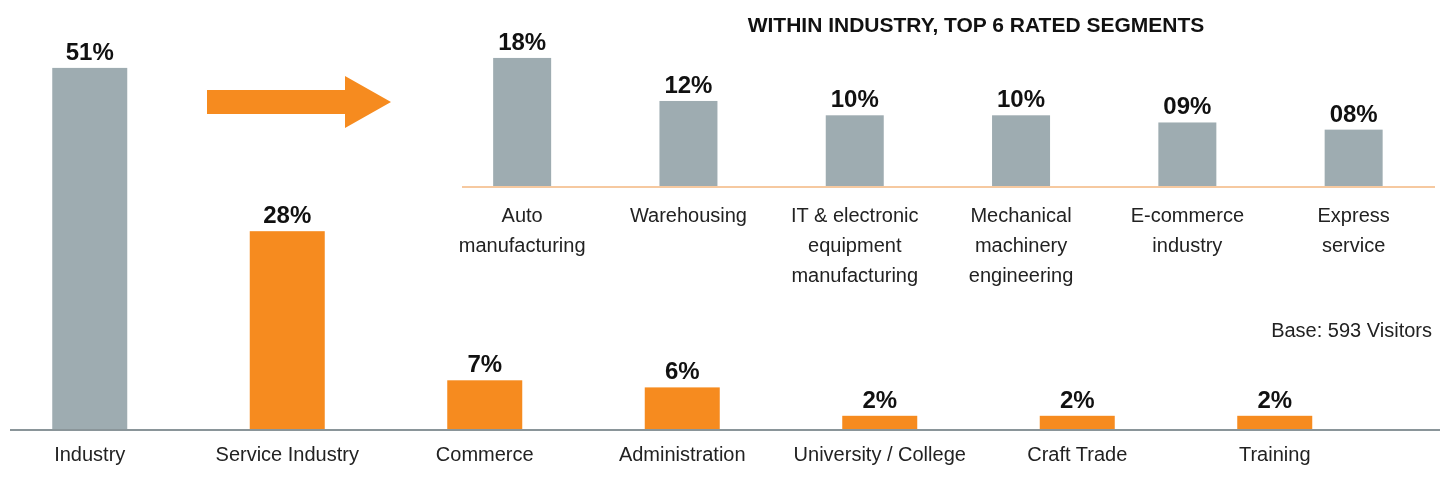 Image resolution: width=1450 pixels, height=477 pixels. I want to click on x-tick-label: Express service, so click(1353, 230).